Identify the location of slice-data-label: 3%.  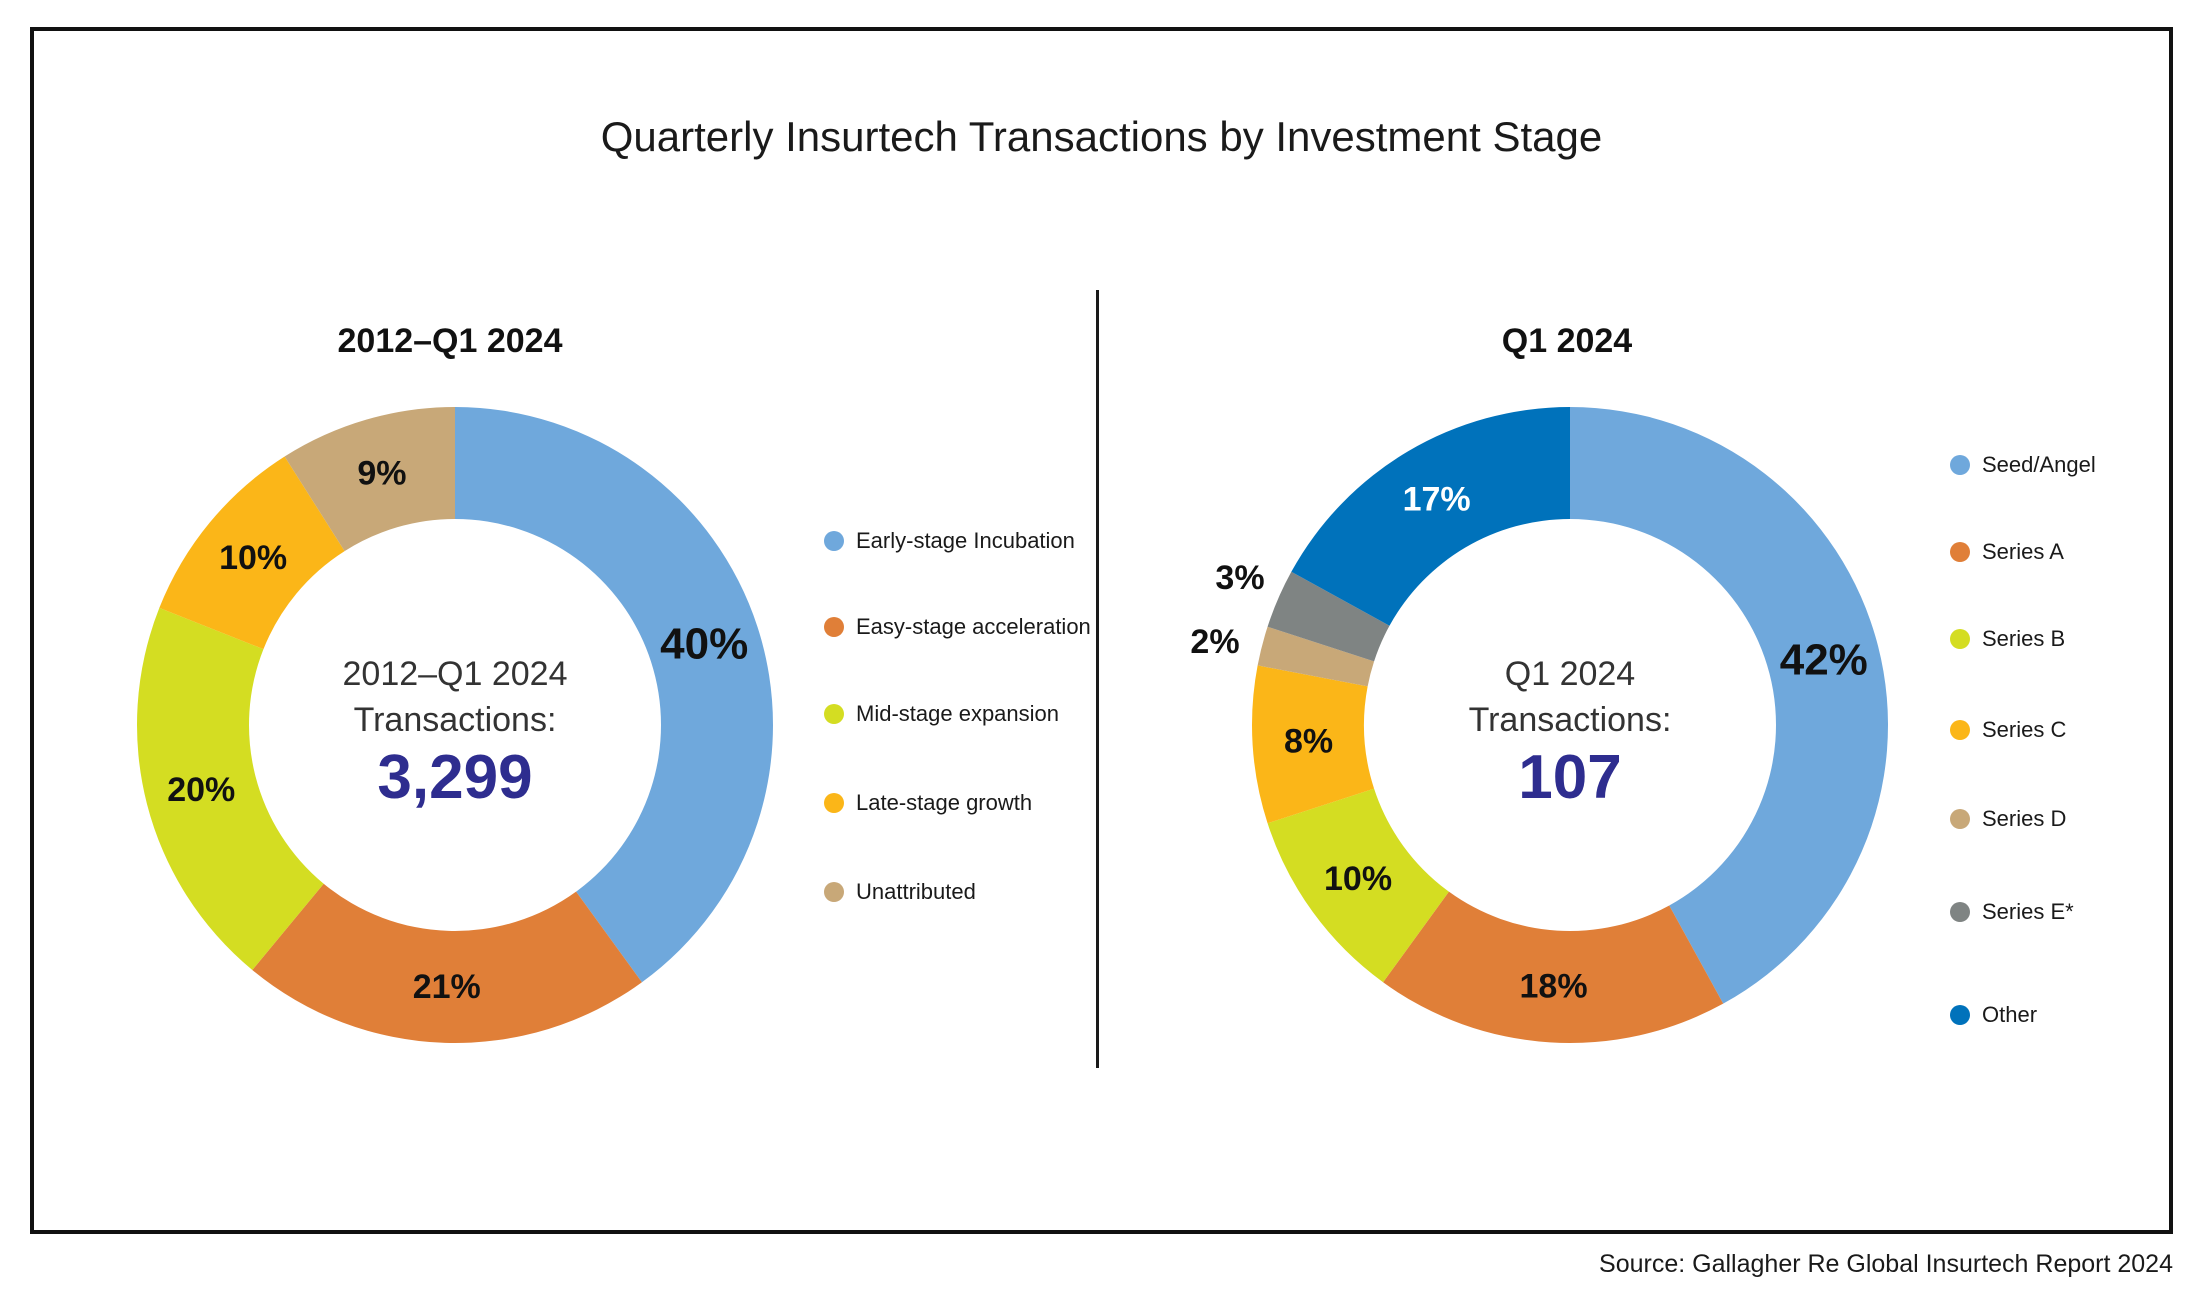
(1239, 578).